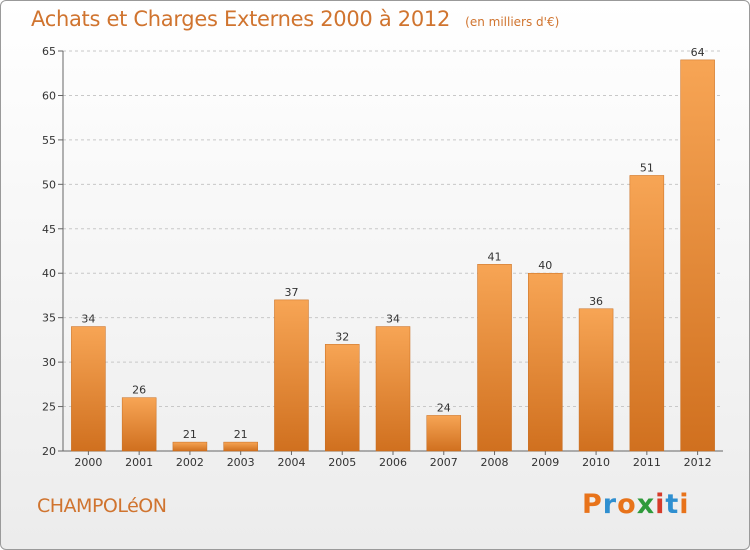  Describe the element at coordinates (444, 462) in the screenshot. I see `x-tick-label: 2007` at that location.